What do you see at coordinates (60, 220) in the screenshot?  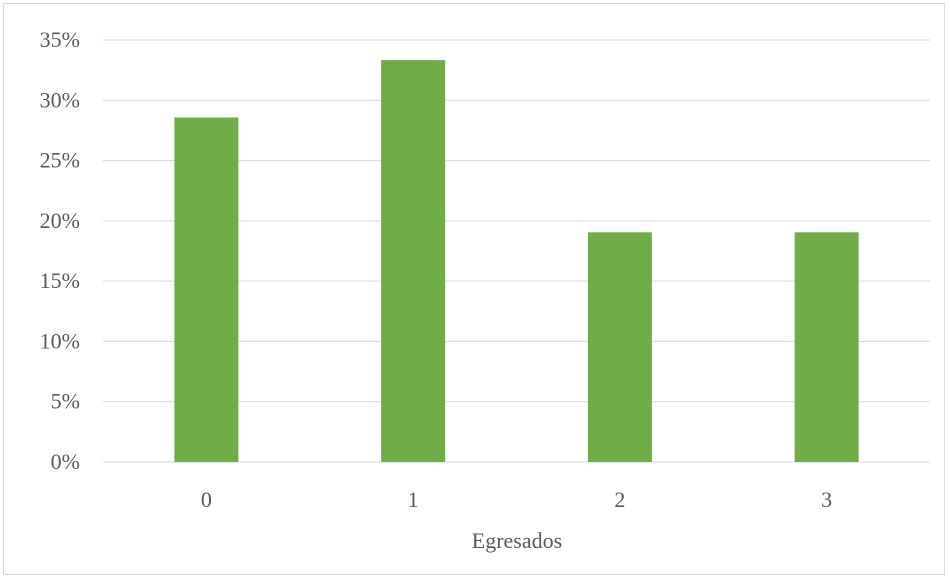 I see `y-tick-label: 20%` at bounding box center [60, 220].